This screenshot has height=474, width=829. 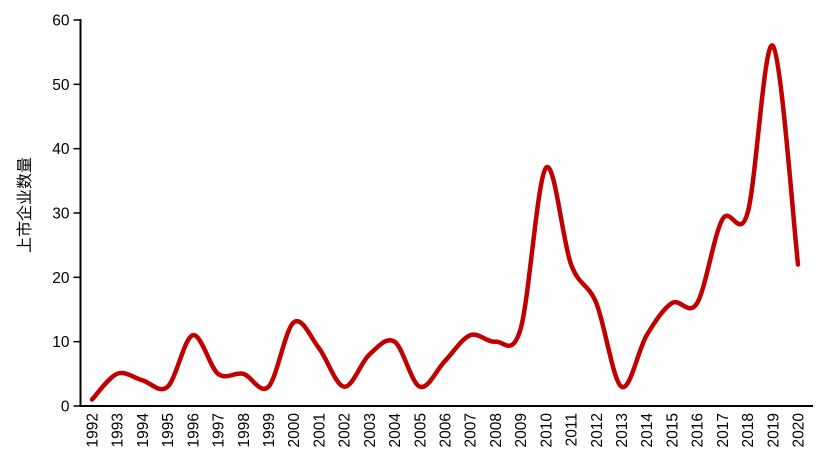 I want to click on x-tick-label: 1999, so click(x=269, y=430).